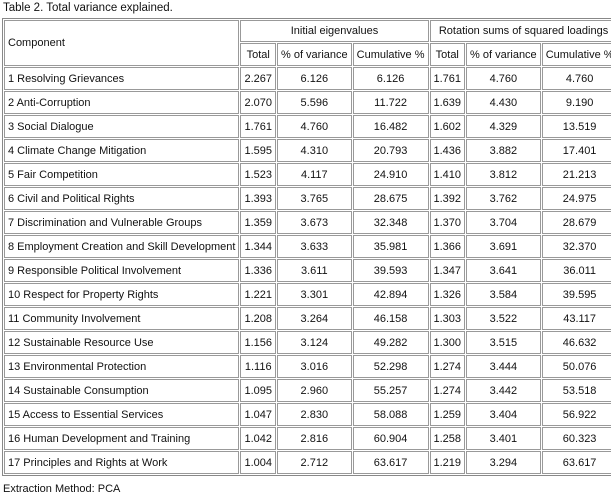 This screenshot has height=499, width=611. Describe the element at coordinates (447, 270) in the screenshot. I see `value-cell: 1.347` at that location.